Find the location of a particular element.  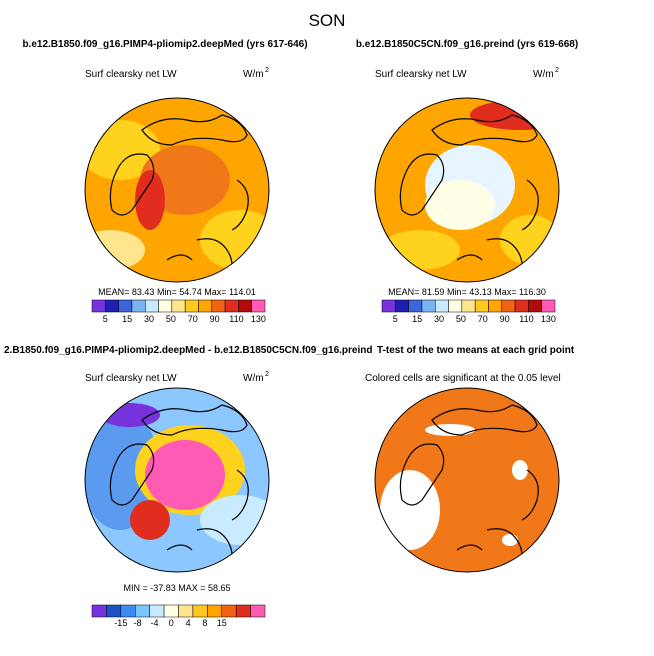

colorbar-label: -15 is located at coordinates (120, 623).